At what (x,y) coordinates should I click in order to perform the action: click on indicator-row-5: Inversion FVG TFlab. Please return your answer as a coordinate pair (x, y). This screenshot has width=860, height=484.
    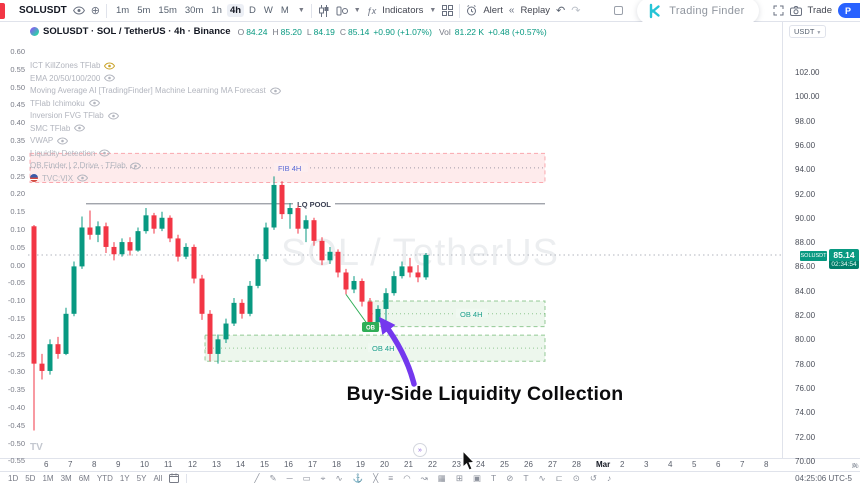
    Looking at the image, I should click on (74, 115).